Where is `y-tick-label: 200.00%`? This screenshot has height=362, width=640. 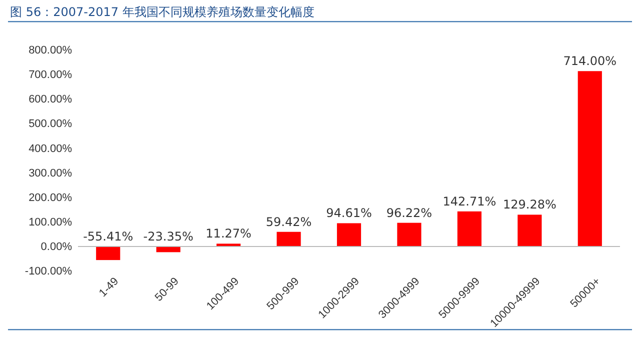 y-tick-label: 200.00% is located at coordinates (50, 198).